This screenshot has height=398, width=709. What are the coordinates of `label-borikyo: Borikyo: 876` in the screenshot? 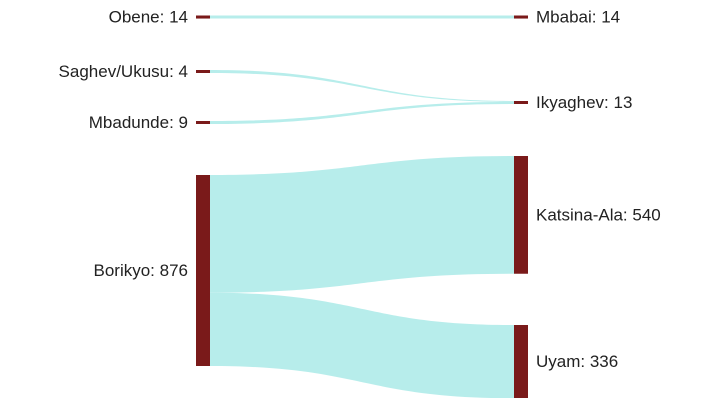 It's located at (141, 270).